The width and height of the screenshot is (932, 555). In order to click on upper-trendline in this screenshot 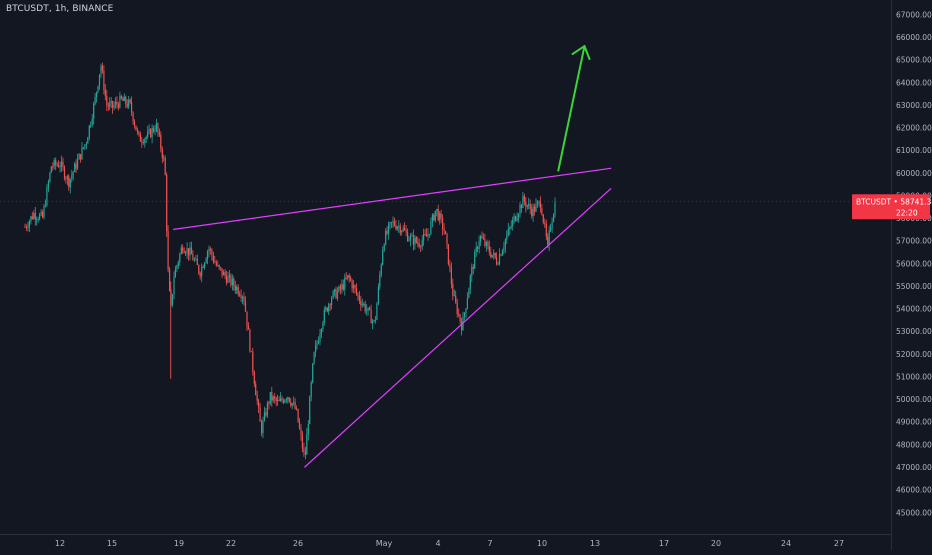, I will do `click(392, 198)`.